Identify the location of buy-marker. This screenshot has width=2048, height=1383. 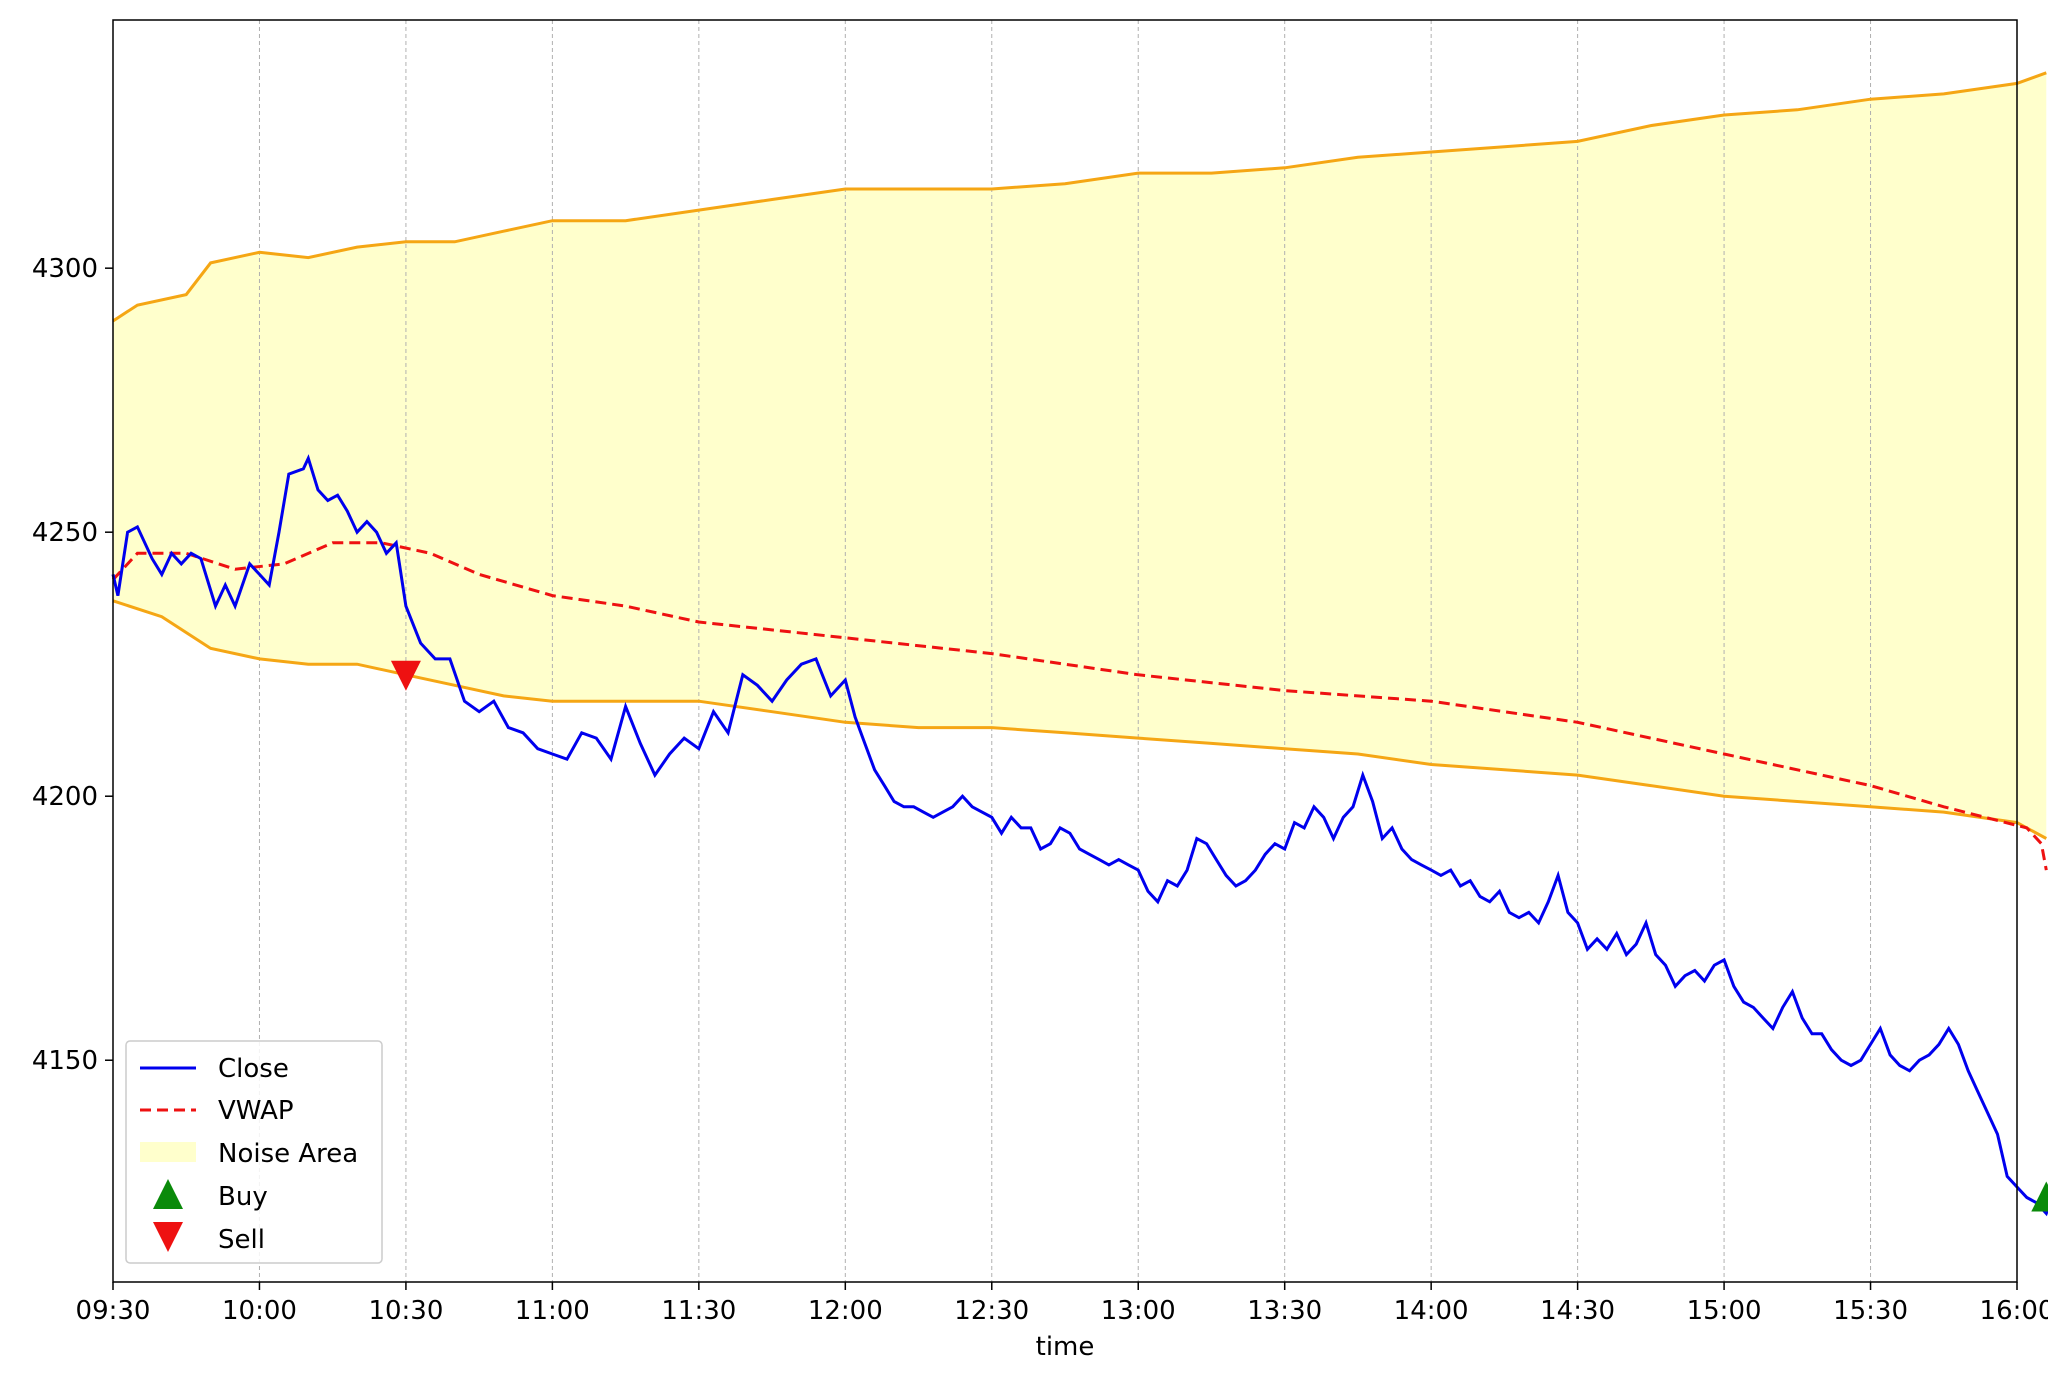
(2039, 1196).